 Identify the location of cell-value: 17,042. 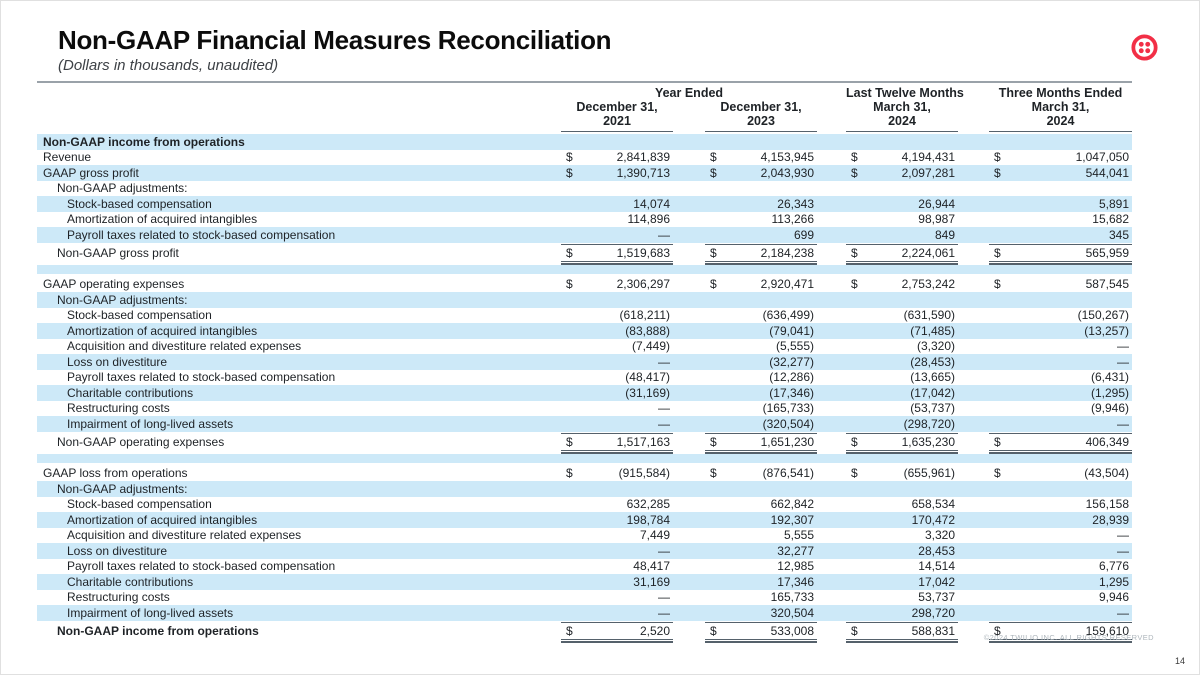
(936, 581).